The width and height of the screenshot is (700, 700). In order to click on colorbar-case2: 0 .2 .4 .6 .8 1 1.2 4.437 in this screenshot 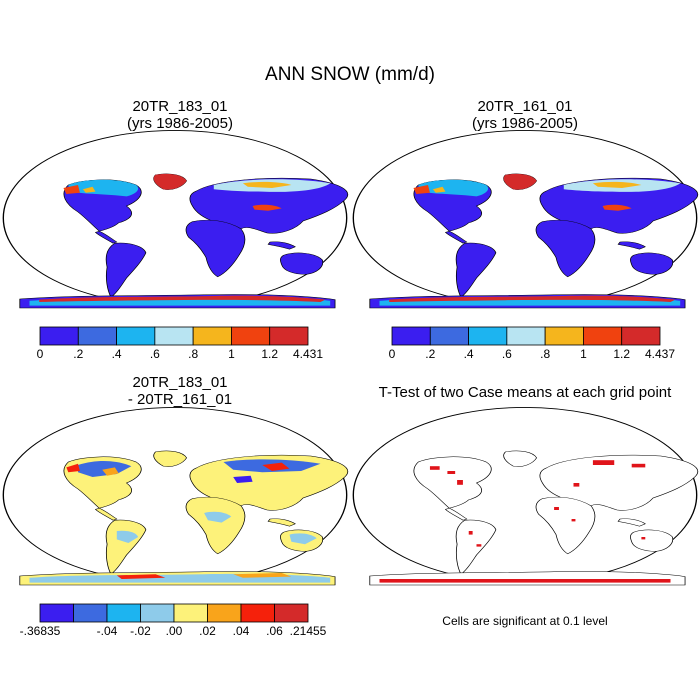, I will do `click(532, 343)`.